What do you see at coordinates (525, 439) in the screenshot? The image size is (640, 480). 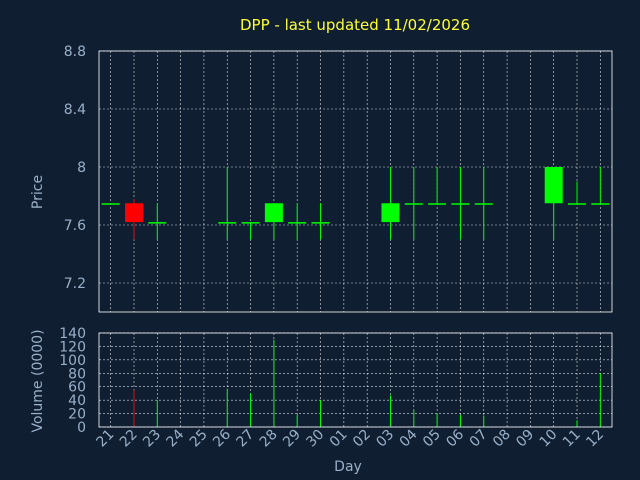 I see `x-tick-label: 09` at bounding box center [525, 439].